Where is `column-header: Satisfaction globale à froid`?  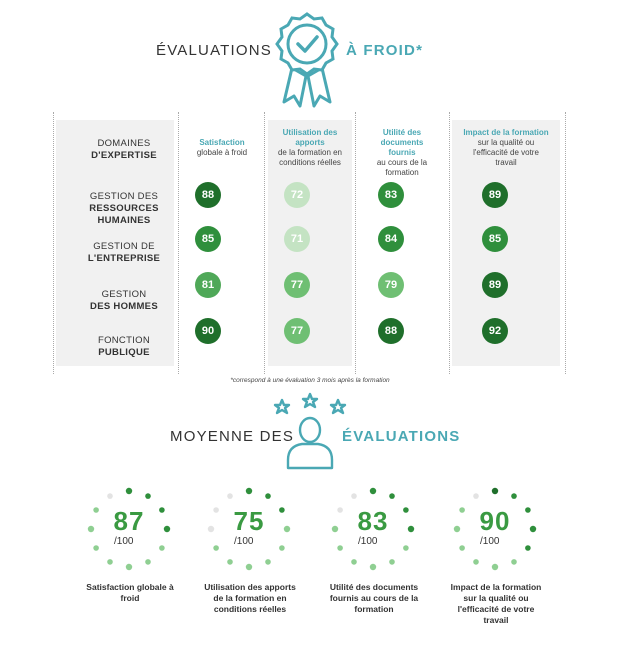 column-header: Satisfaction globale à froid is located at coordinates (222, 147).